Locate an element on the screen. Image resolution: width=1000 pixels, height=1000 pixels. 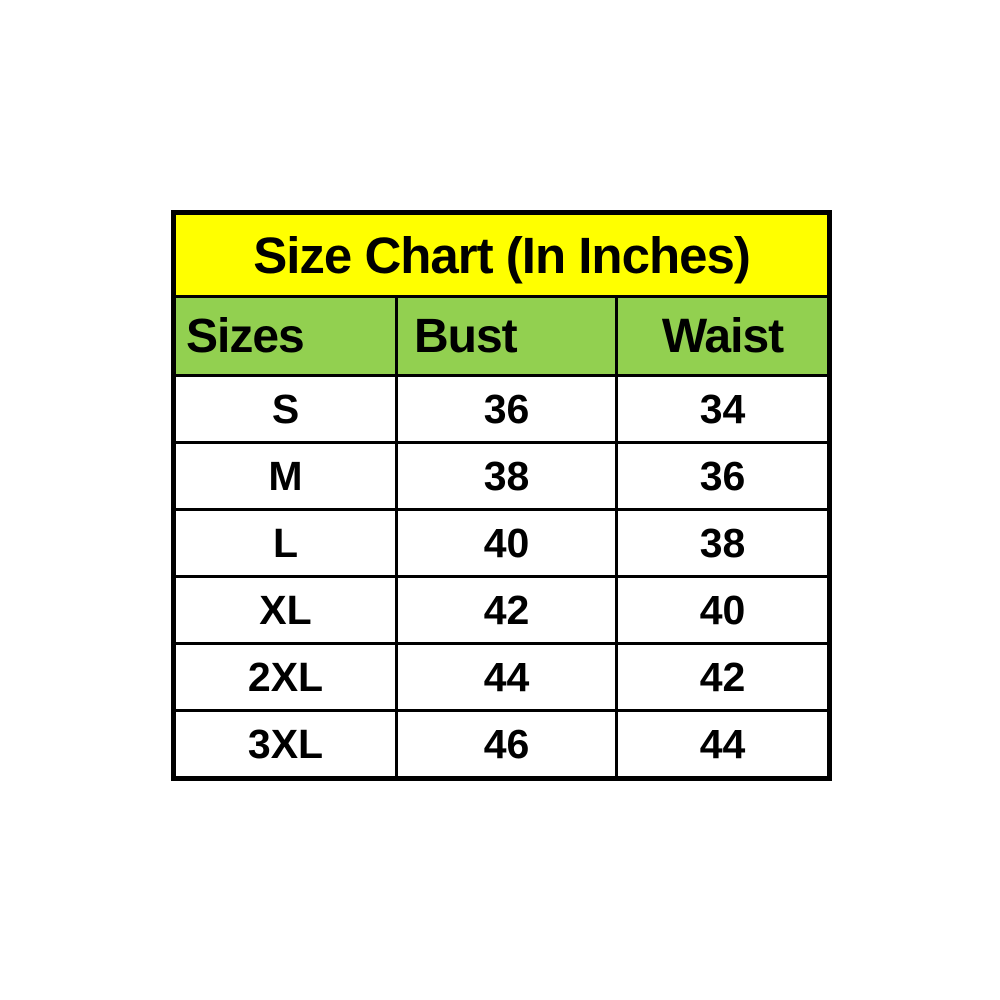
header-row: Sizes Bust Waist is located at coordinates (502, 336).